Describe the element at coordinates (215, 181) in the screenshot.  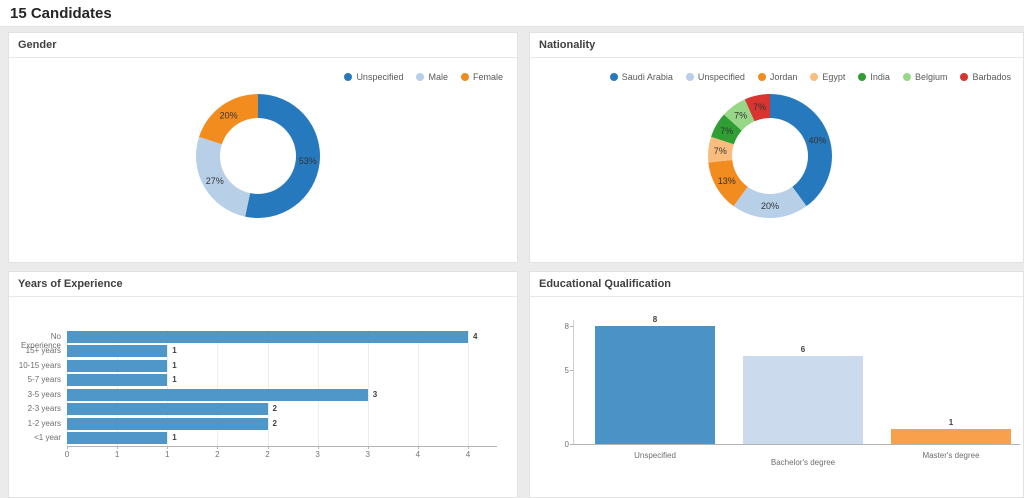
I see `slice-percent-label: 27%` at that location.